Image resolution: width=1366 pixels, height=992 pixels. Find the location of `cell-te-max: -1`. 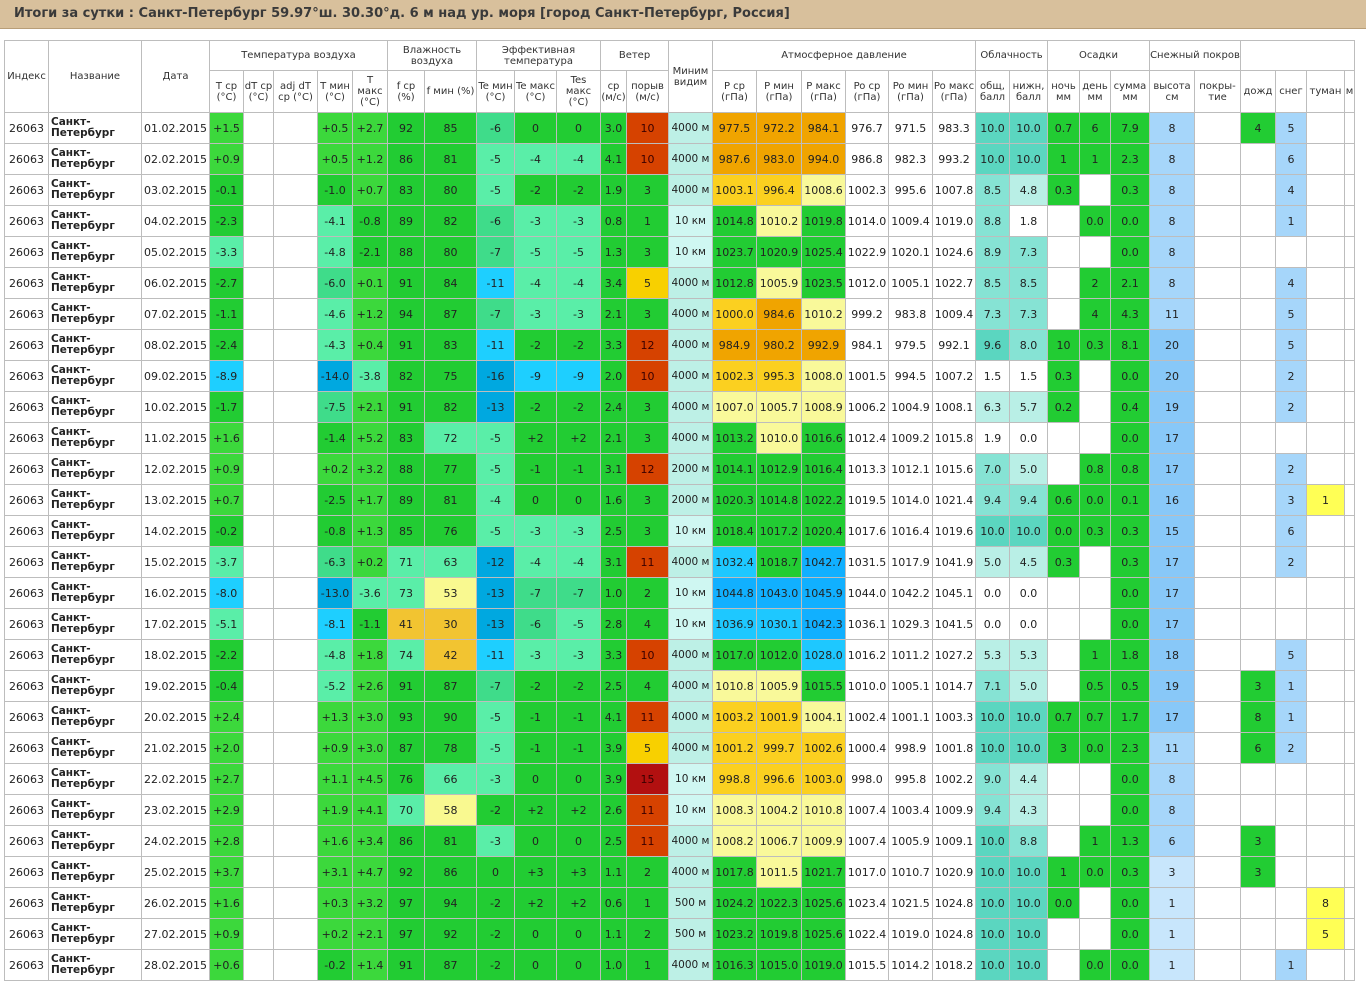

cell-te-max: -1 is located at coordinates (535, 469).